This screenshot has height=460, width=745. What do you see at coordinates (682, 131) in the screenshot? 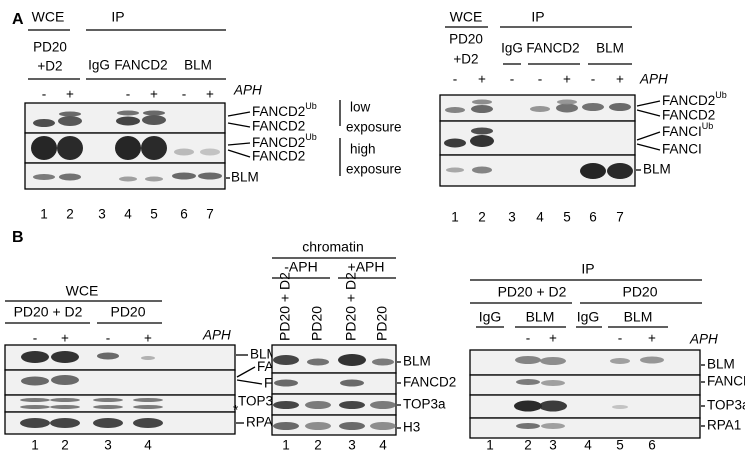
I see `label-text: FANCI` at bounding box center [682, 131].